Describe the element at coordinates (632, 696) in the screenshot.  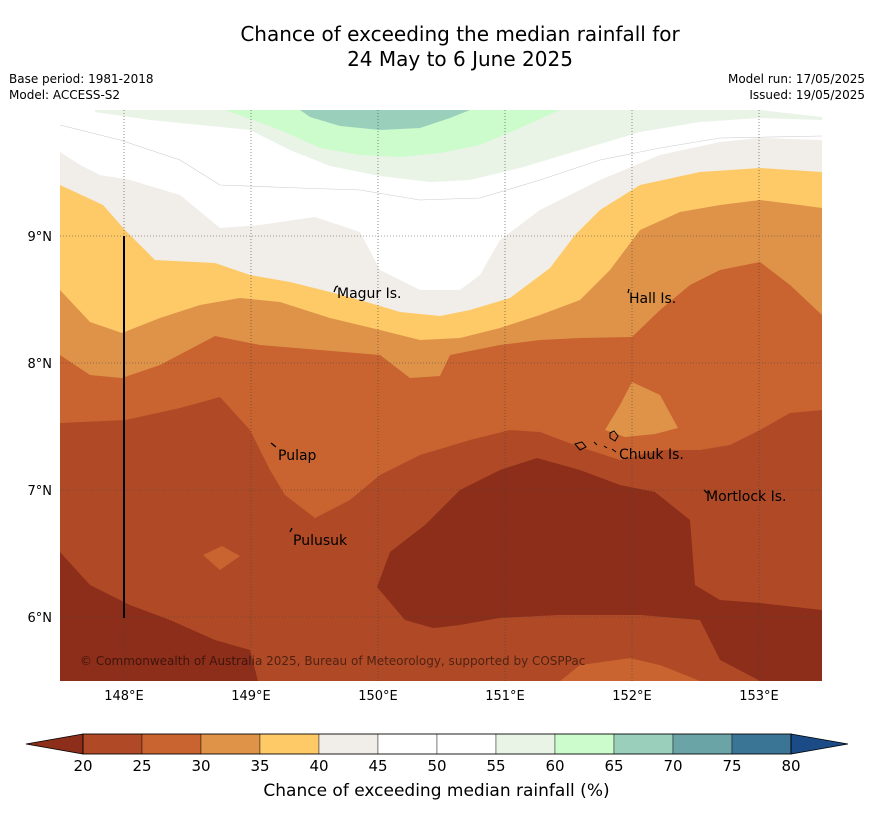
I see `lon-tick-152e: 152°E` at that location.